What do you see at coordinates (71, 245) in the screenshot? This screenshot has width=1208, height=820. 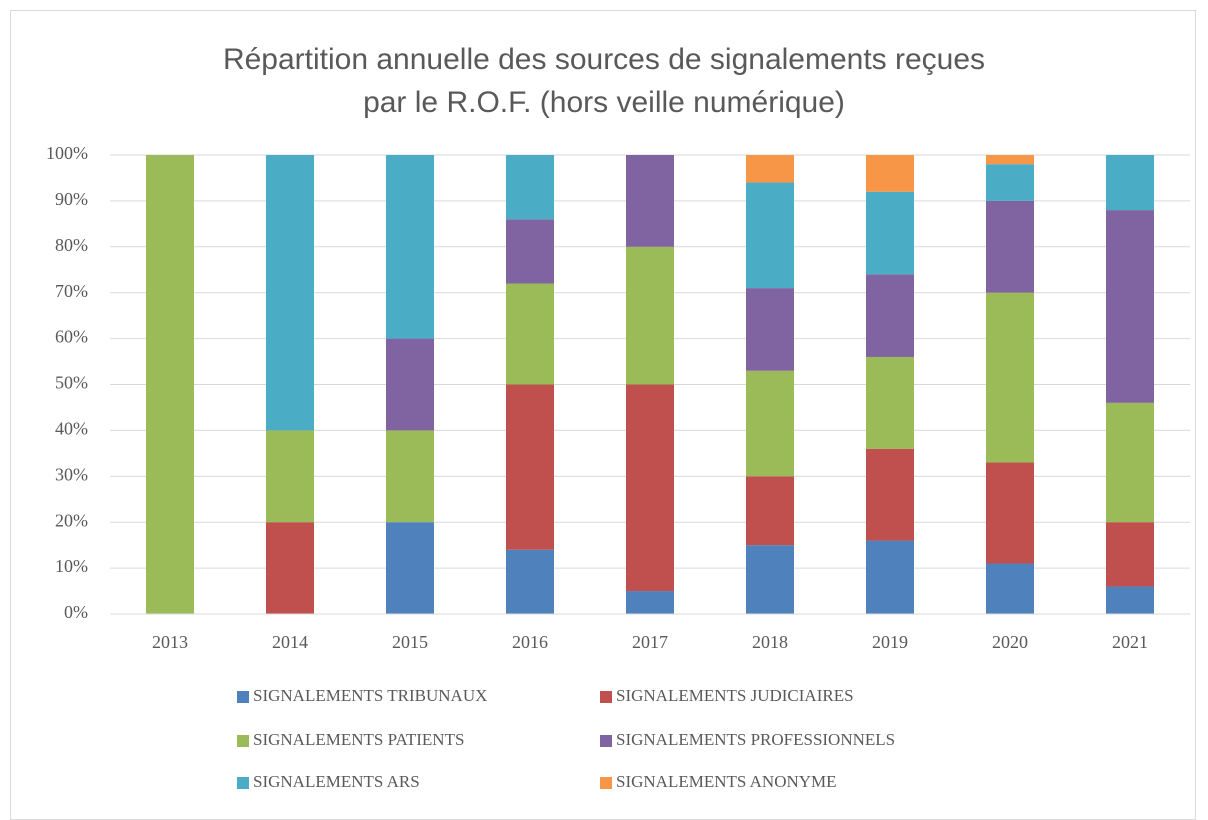 I see `y-tick-label: 80%` at bounding box center [71, 245].